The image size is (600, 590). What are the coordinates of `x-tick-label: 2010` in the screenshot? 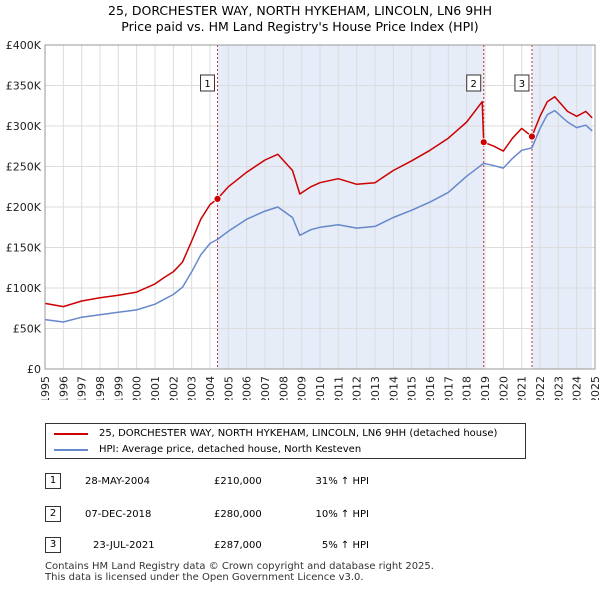 It's located at (320, 388).